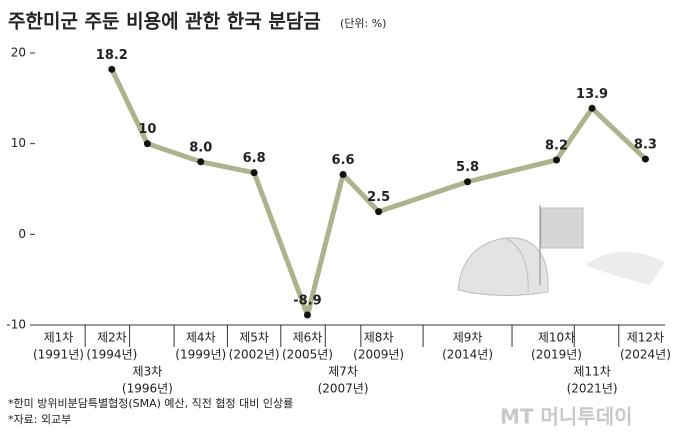 The image size is (680, 445). What do you see at coordinates (378, 355) in the screenshot?
I see `x-tick-label: (2009년)` at bounding box center [378, 355].